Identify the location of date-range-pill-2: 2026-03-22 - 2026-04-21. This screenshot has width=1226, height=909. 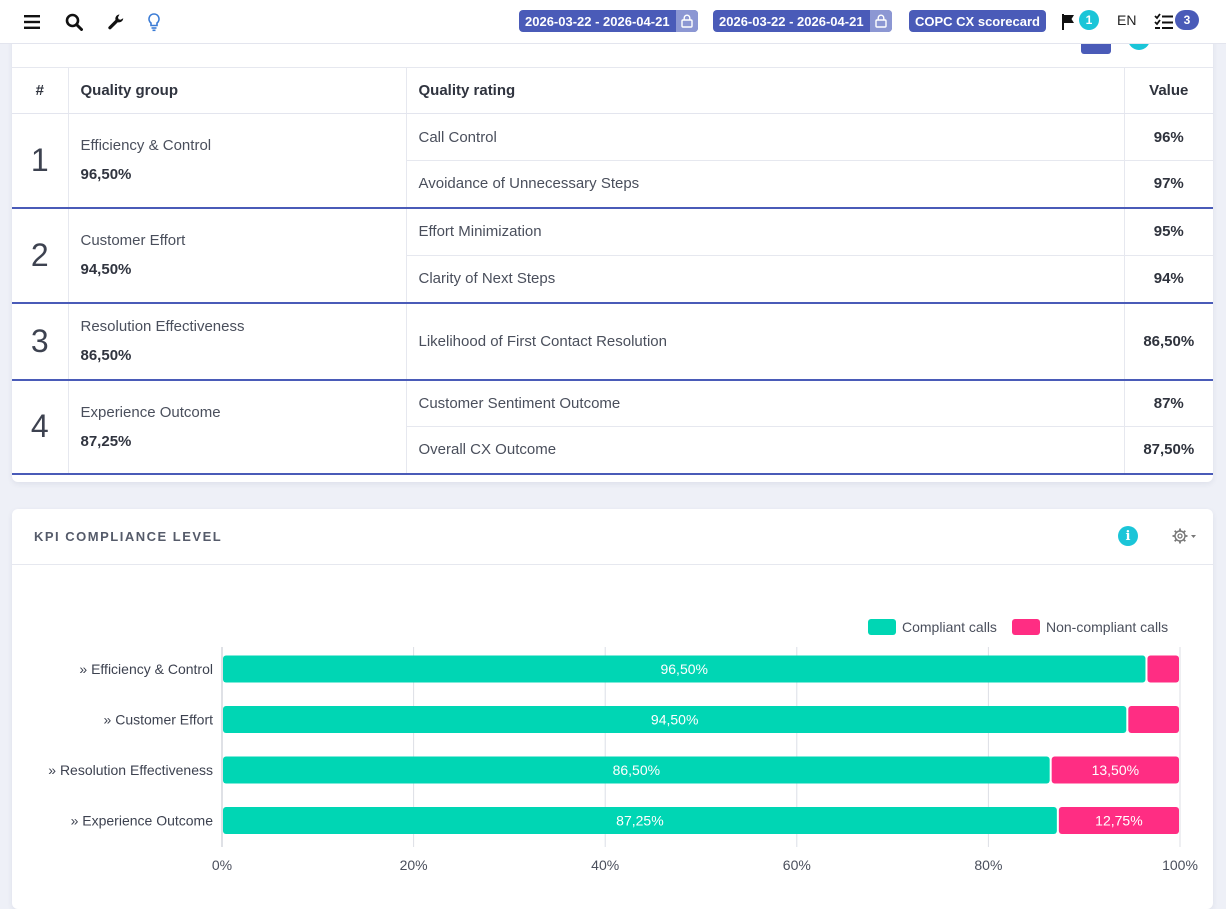
(802, 21).